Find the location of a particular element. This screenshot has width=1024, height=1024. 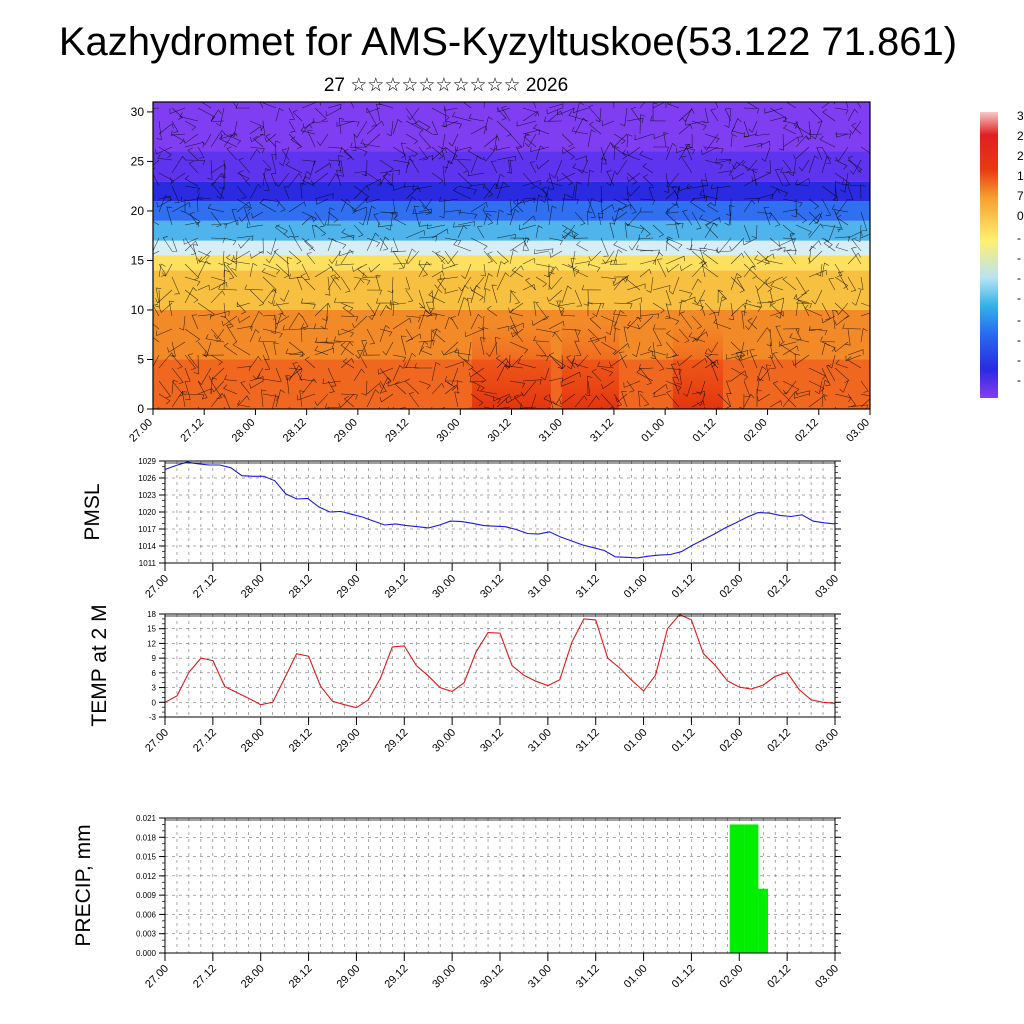

y-tick-label: 0.003 is located at coordinates (146, 934).